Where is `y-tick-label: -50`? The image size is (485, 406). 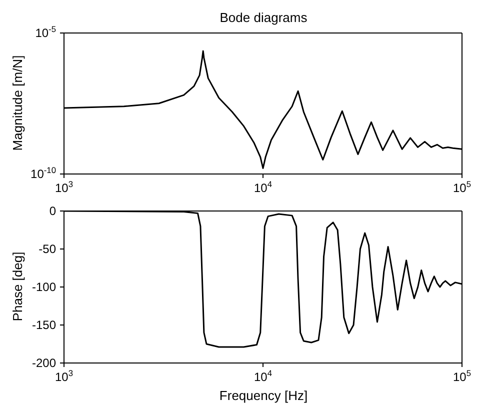
y-tick-label: -50 is located at coordinates (47, 249).